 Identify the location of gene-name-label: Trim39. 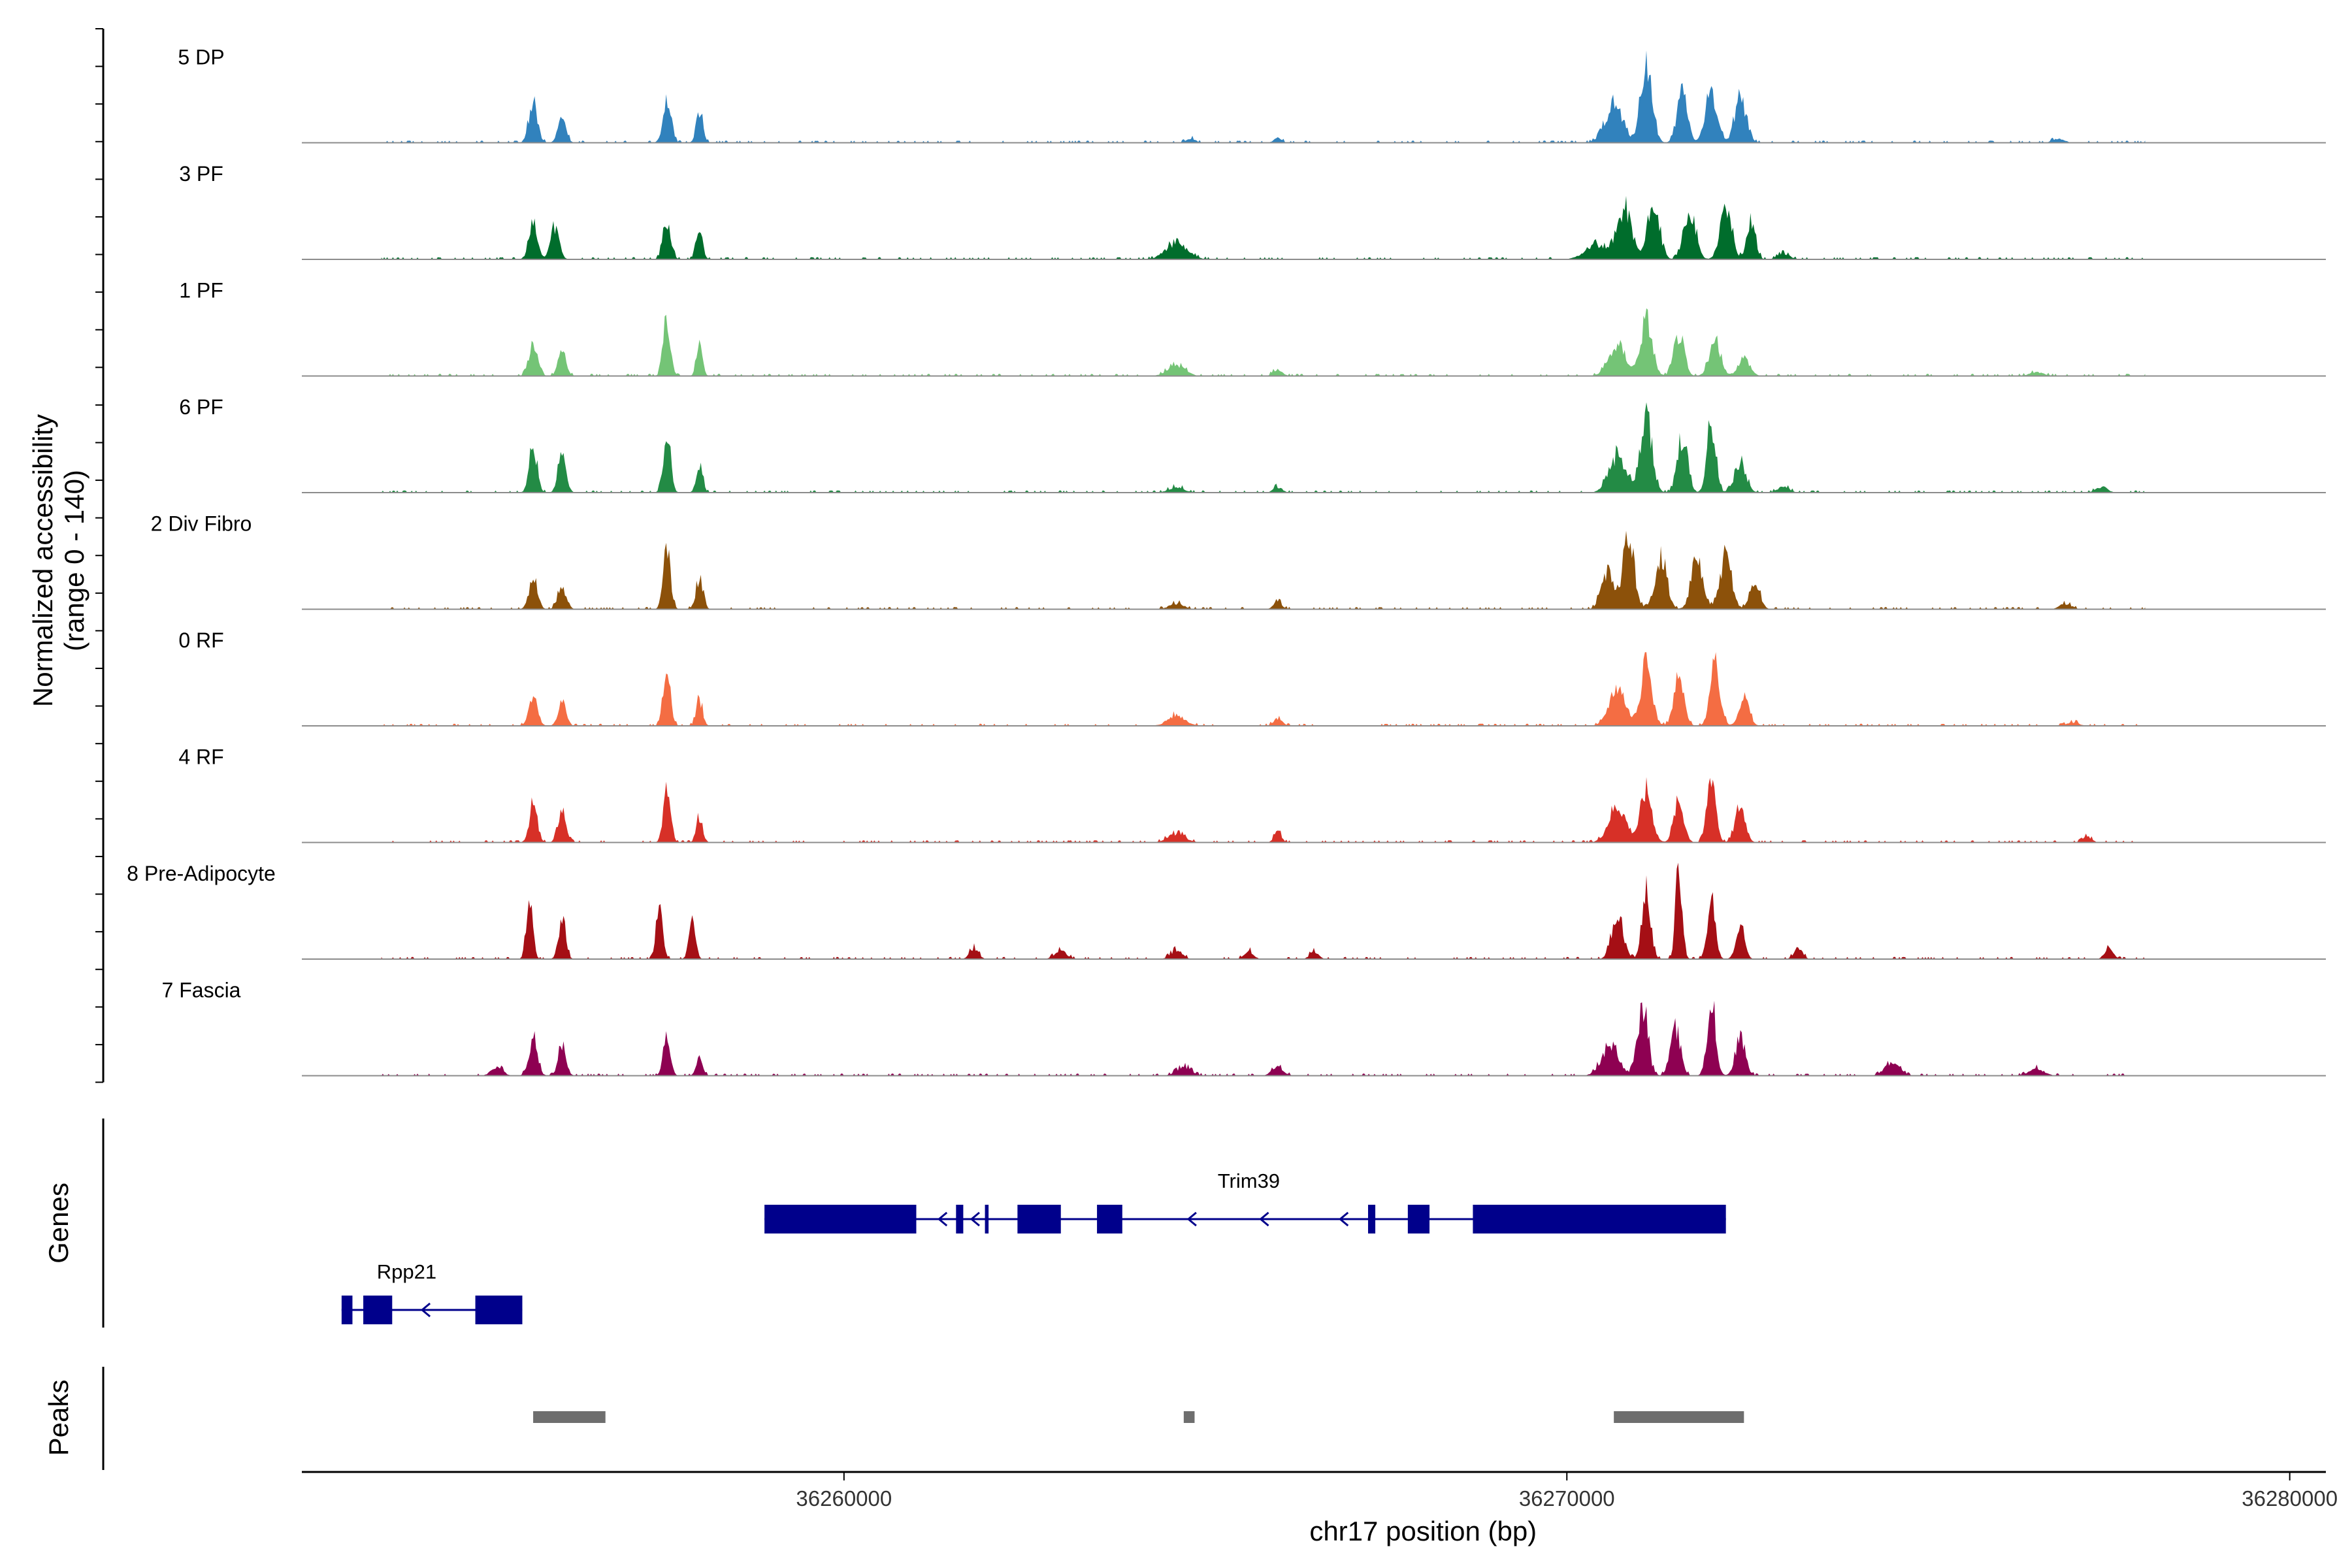
(1249, 1180).